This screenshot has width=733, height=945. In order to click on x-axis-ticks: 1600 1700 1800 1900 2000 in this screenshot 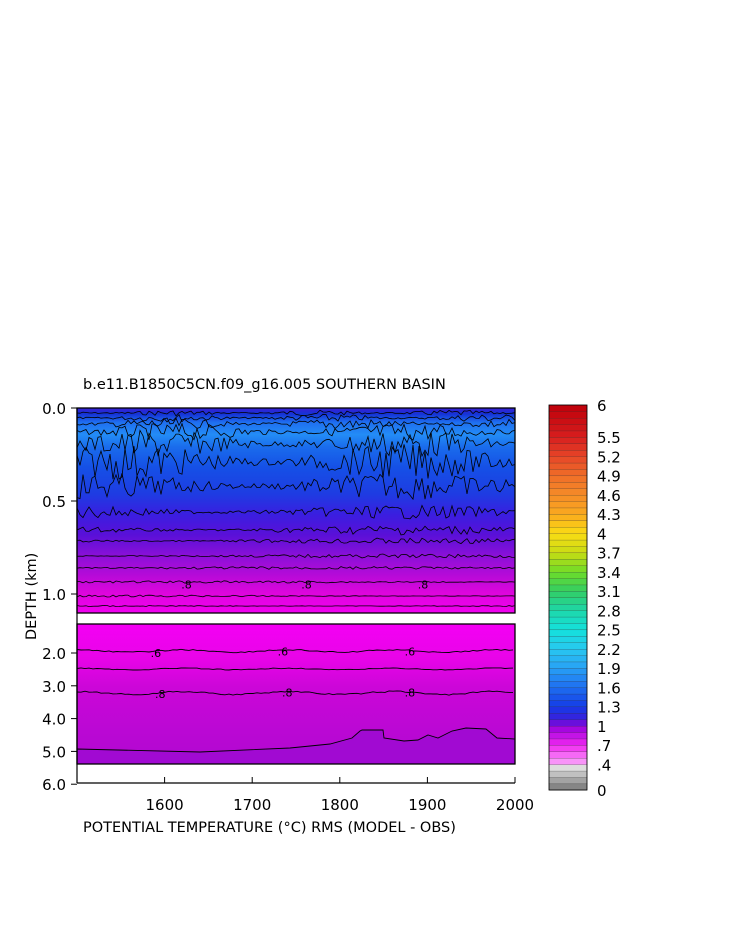, I will do `click(340, 795)`.